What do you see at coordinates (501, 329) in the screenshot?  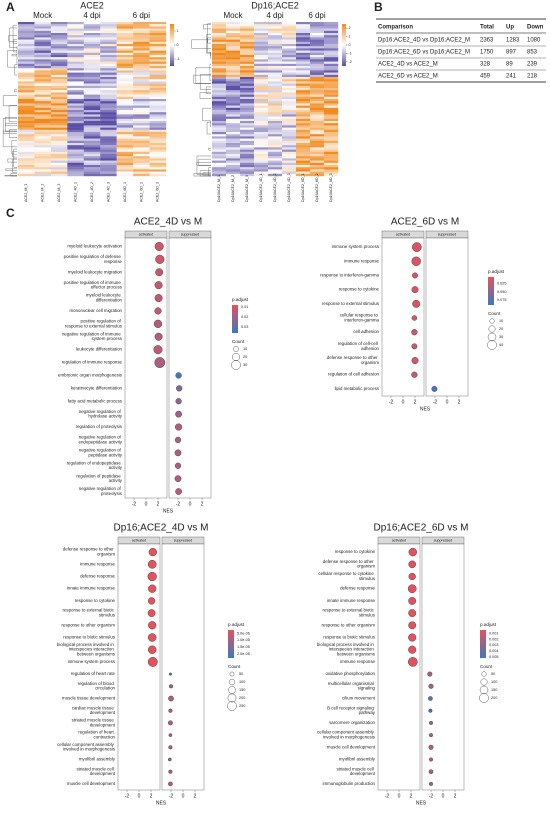 I see `legend-label: 20` at bounding box center [501, 329].